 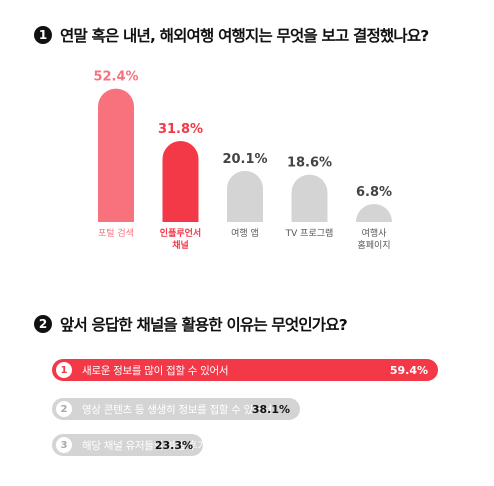 What do you see at coordinates (270, 409) in the screenshot?
I see `horizontal-bar-value: 38.1%` at bounding box center [270, 409].